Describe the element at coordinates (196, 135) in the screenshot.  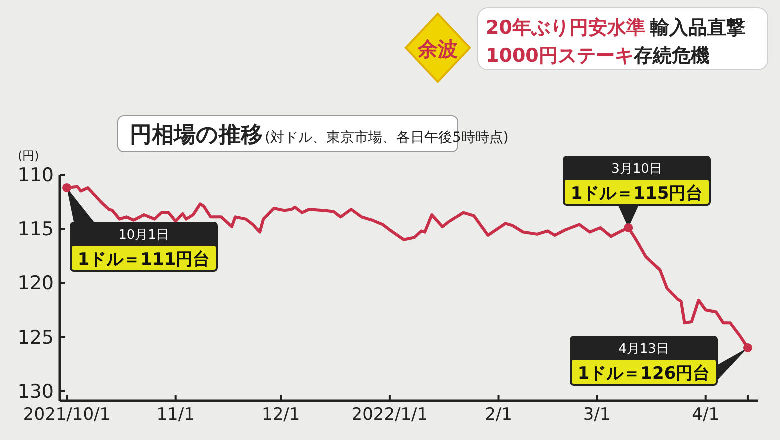
I see `chart-title: 円相場の推移` at that location.